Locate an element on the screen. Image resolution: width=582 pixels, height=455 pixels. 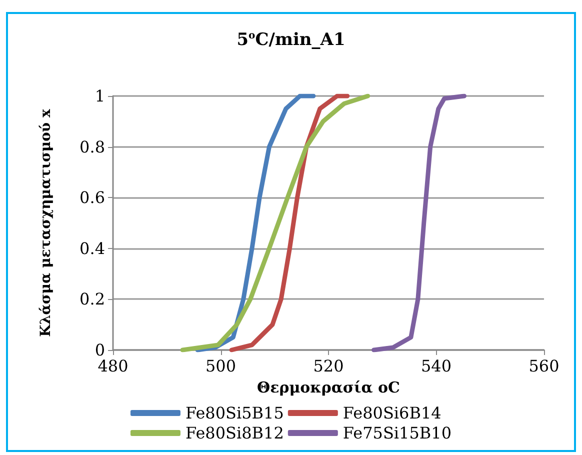
y-tick-label: 0.4 is located at coordinates (92, 248).